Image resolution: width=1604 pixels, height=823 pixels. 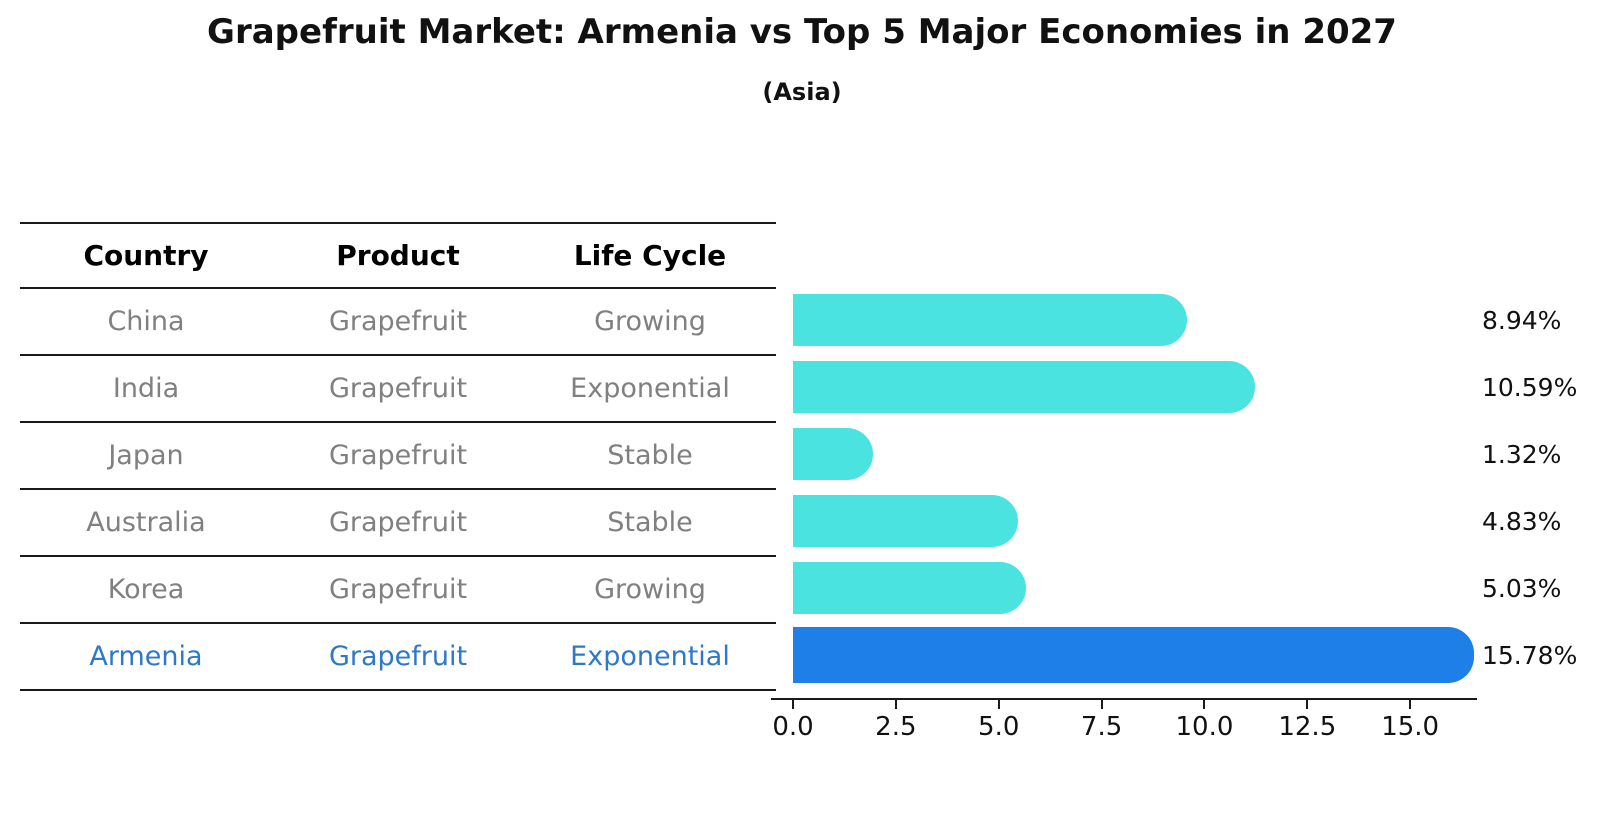 I want to click on cell-country: Australia, so click(x=146, y=522).